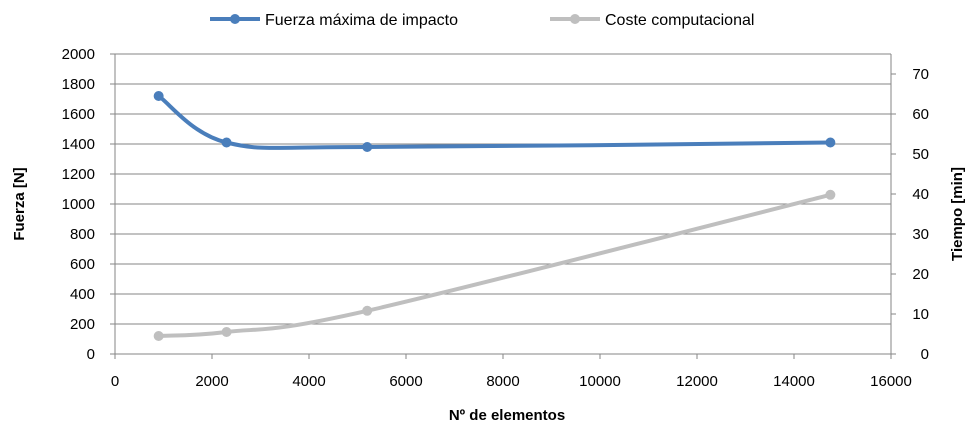 This screenshot has height=430, width=978. I want to click on y-tick-label: 1200, so click(78, 174).